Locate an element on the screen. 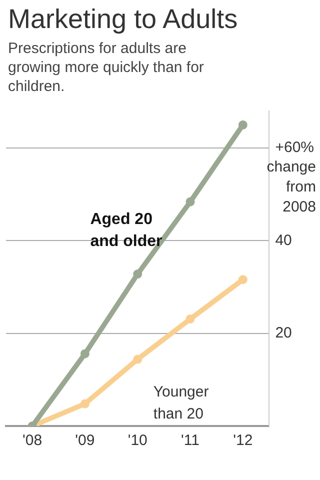 The image size is (320, 480). y-tick-label: 20 is located at coordinates (283, 333).